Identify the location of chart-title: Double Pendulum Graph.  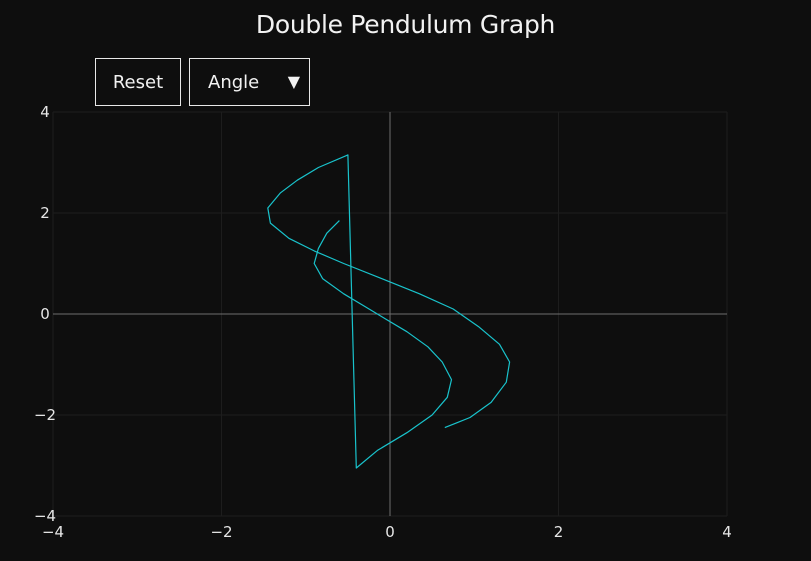
(405, 24).